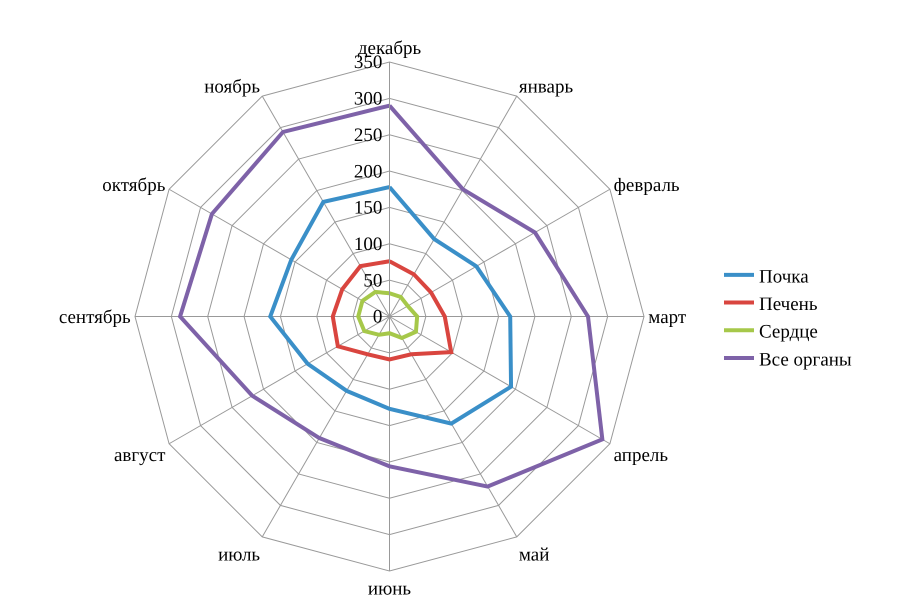 Image resolution: width=909 pixels, height=601 pixels. I want to click on y-tick-label: 100, so click(368, 244).